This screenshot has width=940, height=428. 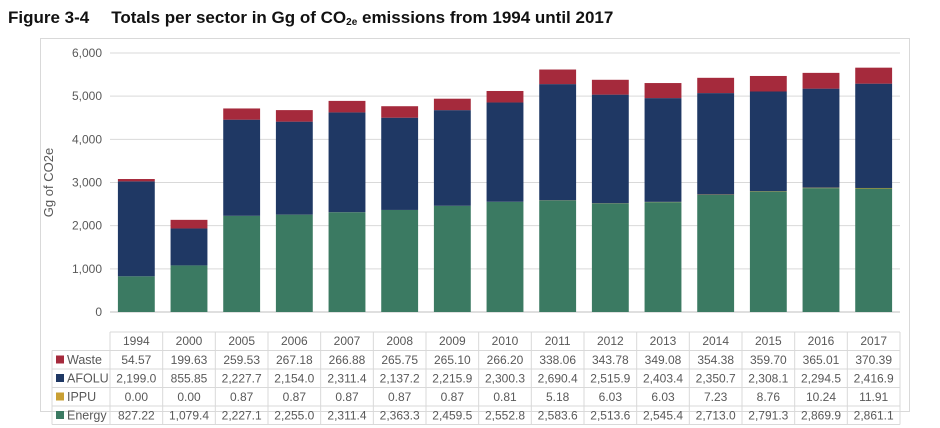 I want to click on data-label: 5.18, so click(x=558, y=397).